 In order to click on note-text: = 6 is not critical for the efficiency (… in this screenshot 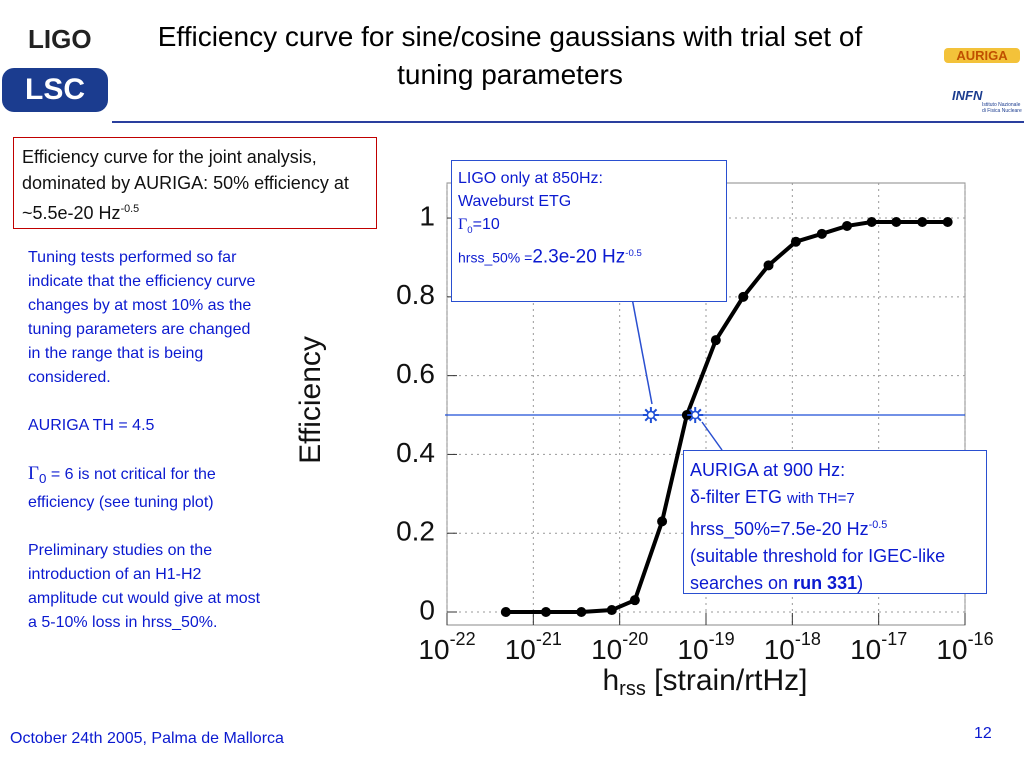, I will do `click(122, 489)`.